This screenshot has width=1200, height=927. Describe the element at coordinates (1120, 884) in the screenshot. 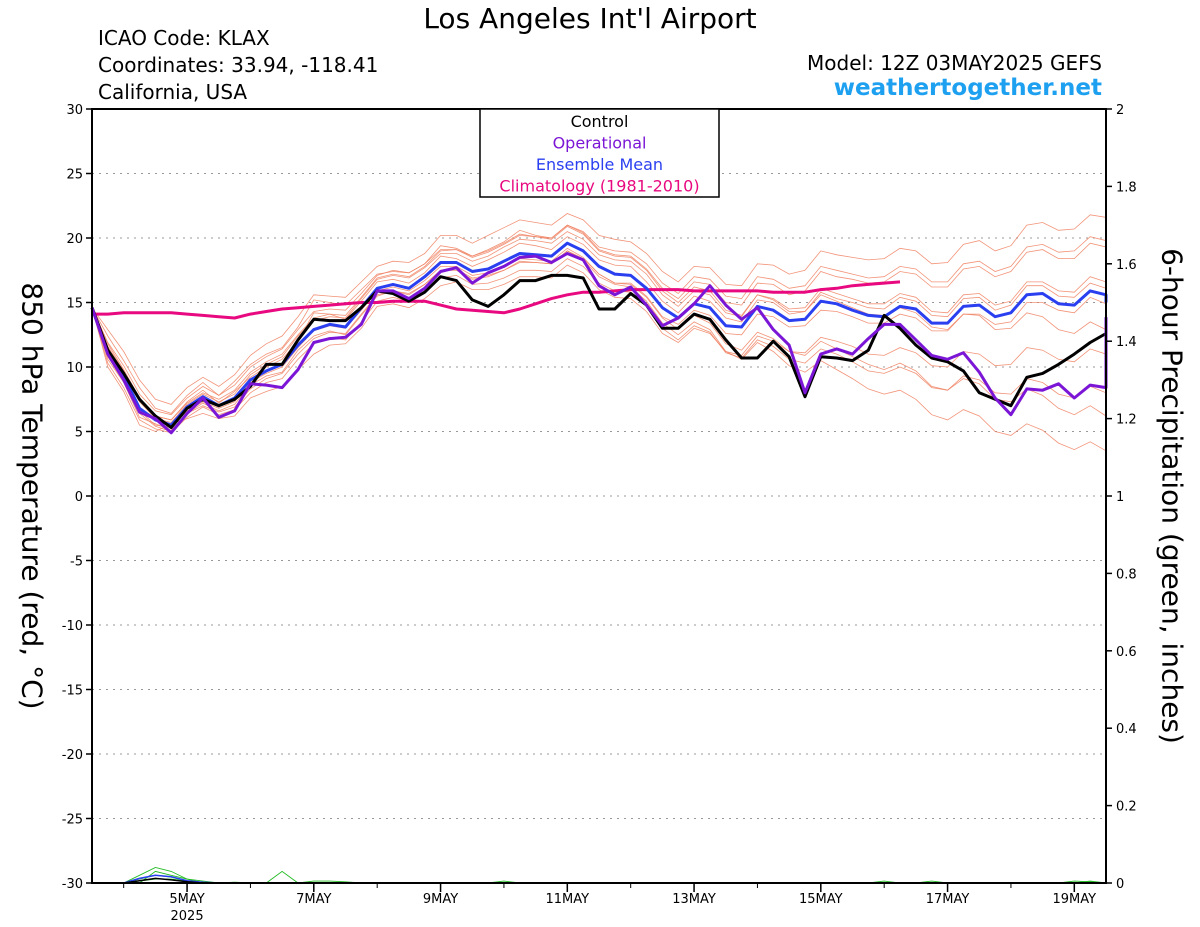

I see `y2-tick-label: 0` at that location.